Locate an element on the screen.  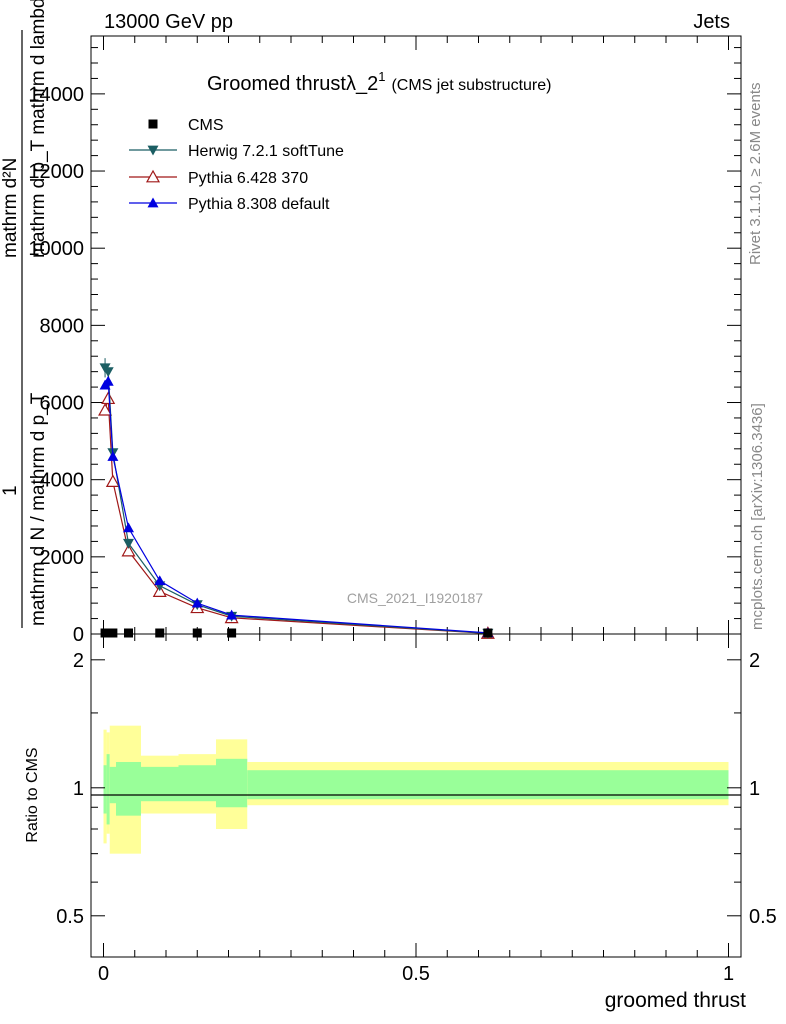
legend-pythia8: Pythia 8.308 default is located at coordinates (259, 204).